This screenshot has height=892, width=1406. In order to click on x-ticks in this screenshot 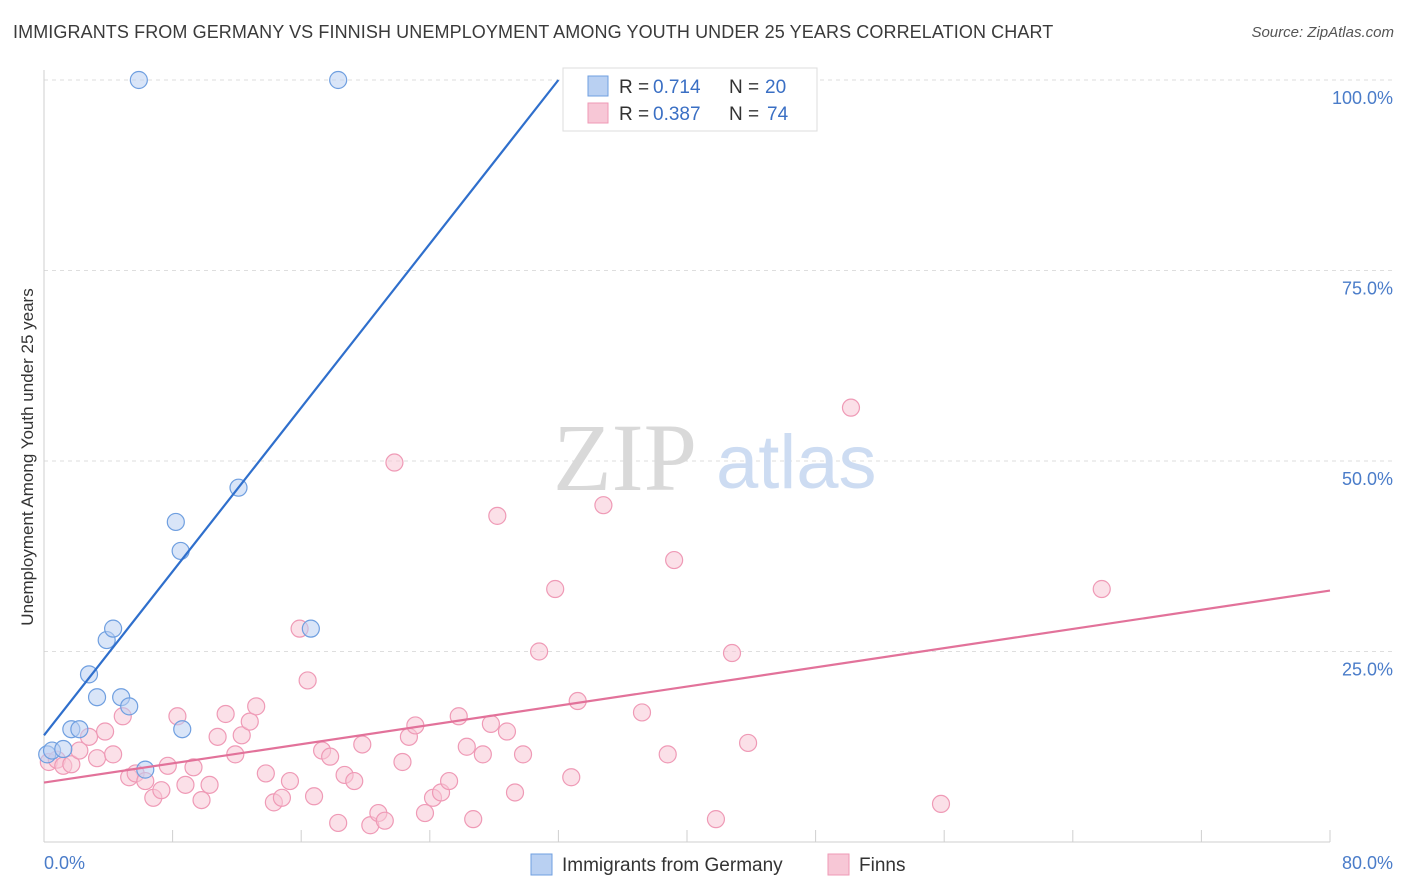, I will do `click(751, 836)`.